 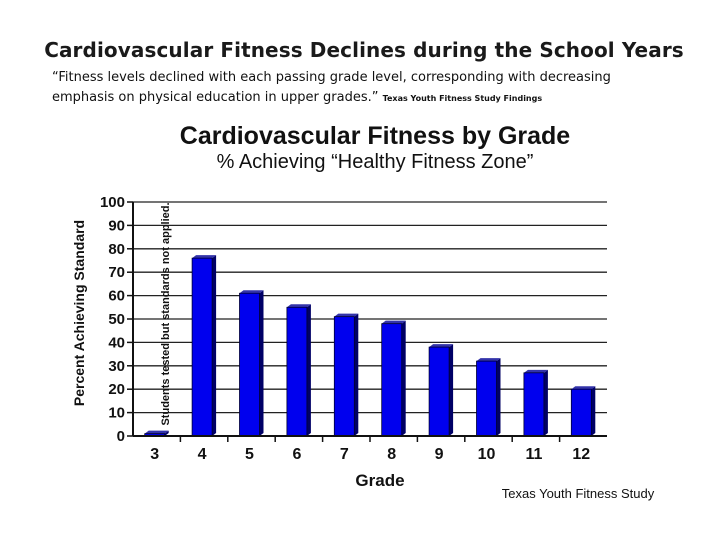 I want to click on y-tick-label: 70, so click(x=116, y=272).